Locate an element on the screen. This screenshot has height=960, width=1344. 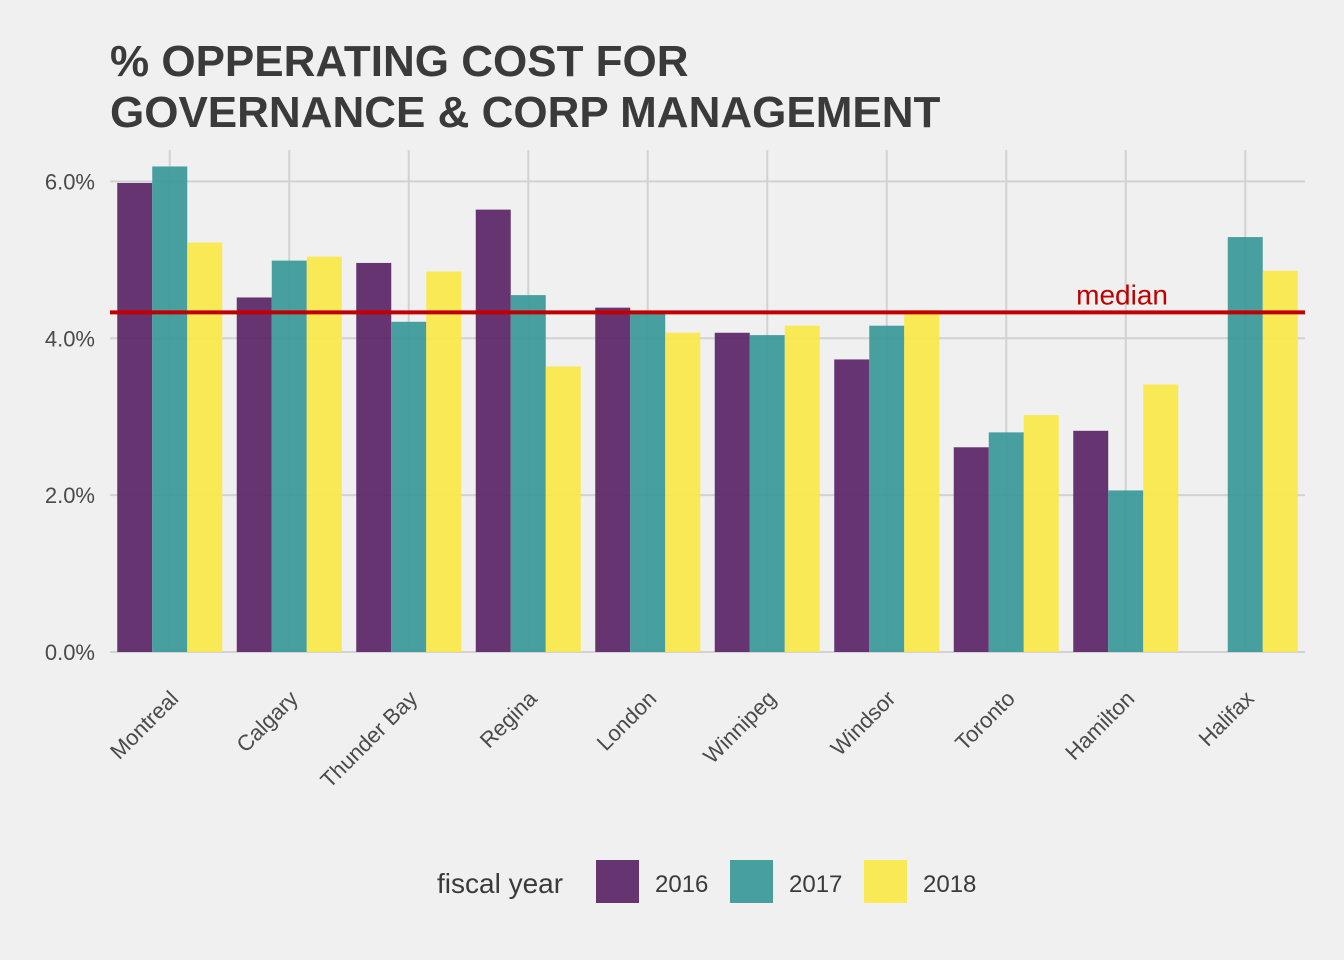
bar-2018-thunder-bay is located at coordinates (444, 461).